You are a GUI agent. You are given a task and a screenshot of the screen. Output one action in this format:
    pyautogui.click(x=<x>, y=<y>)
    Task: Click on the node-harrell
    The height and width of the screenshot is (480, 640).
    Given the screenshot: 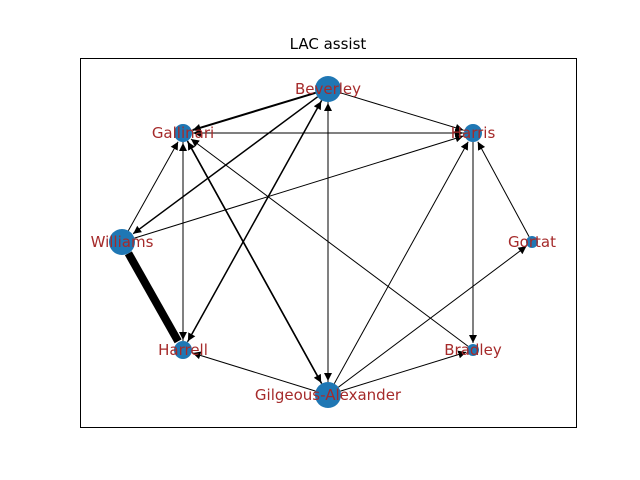 What is the action you would take?
    pyautogui.click(x=183, y=350)
    